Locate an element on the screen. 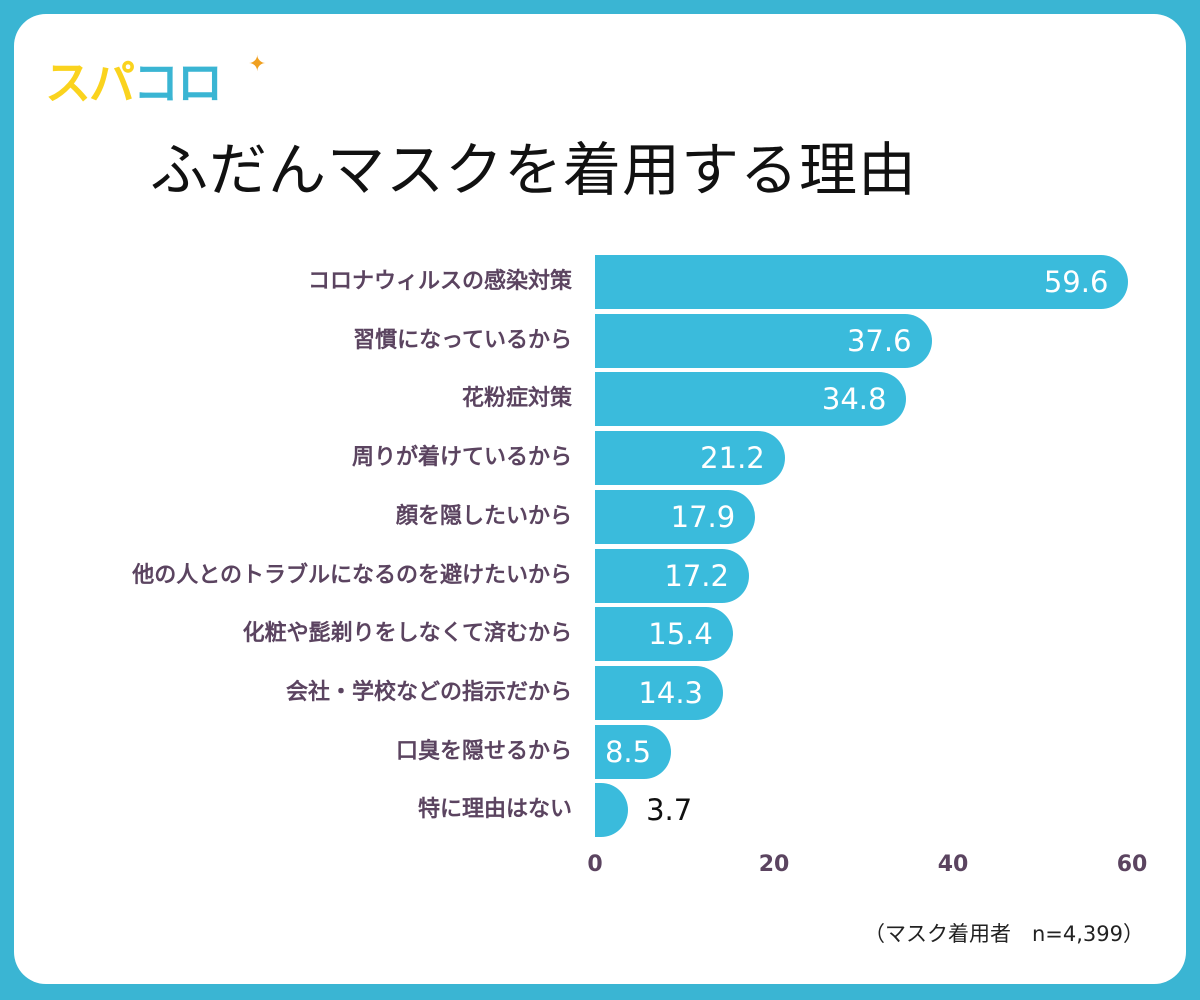  category-label: コロナウィルスの感染対策 is located at coordinates (439, 281).